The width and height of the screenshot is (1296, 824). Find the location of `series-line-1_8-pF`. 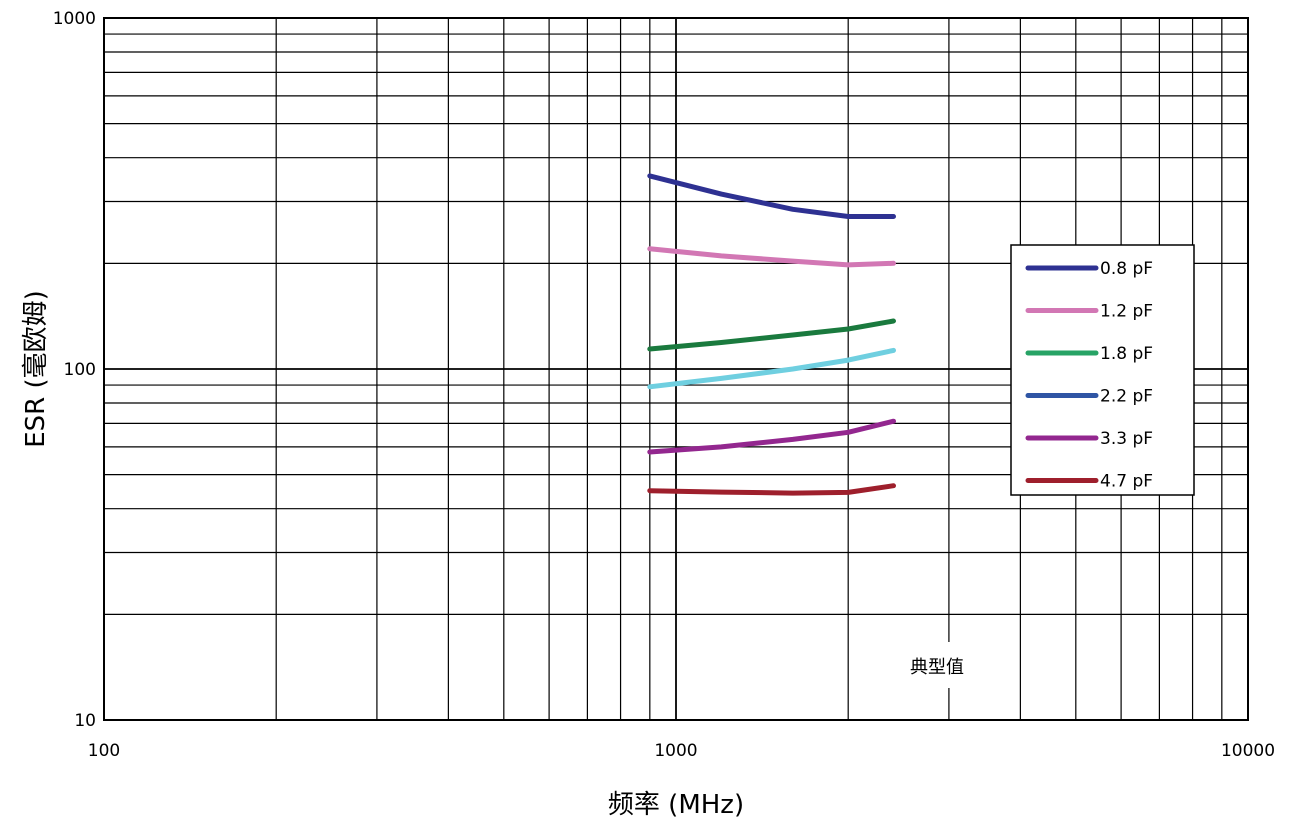

series-line-1_8-pF is located at coordinates (771, 335).